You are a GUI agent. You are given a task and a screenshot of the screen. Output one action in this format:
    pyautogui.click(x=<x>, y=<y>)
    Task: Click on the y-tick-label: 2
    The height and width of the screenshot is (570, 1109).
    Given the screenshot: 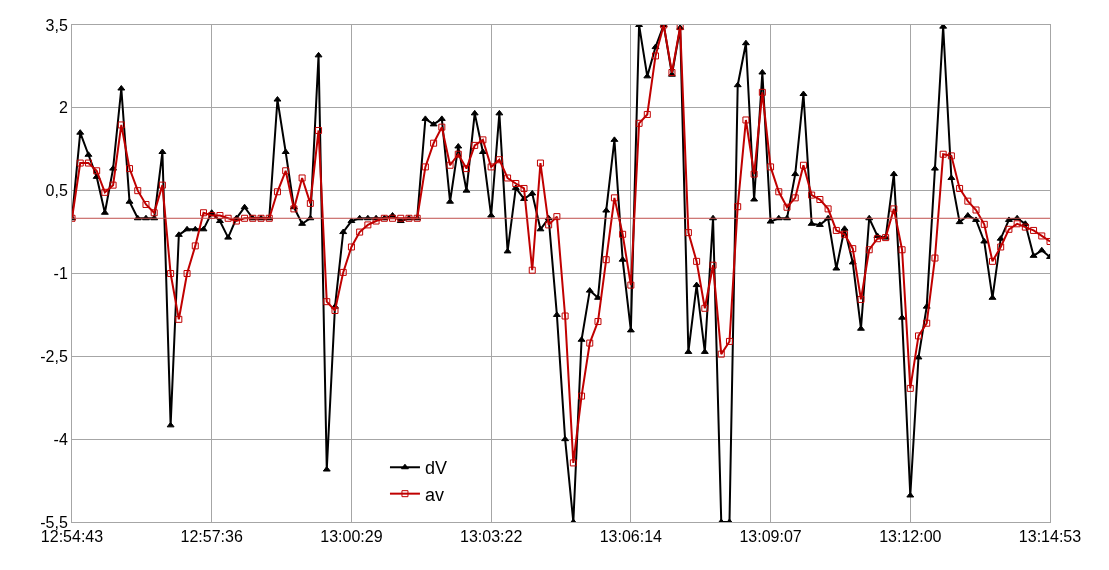 What is the action you would take?
    pyautogui.click(x=63, y=108)
    